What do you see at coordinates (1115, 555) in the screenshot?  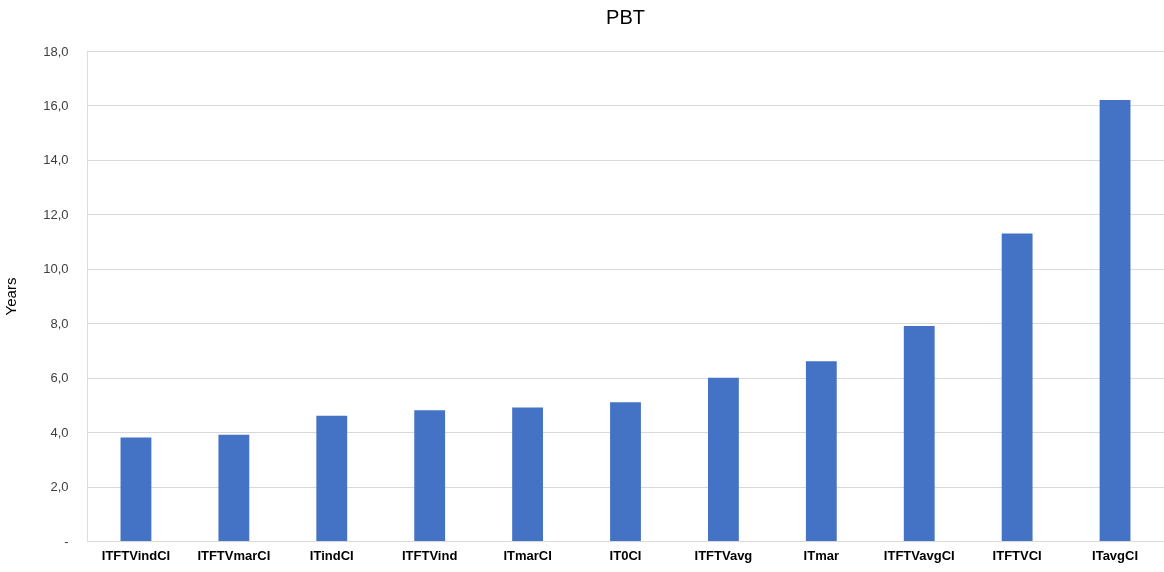 I see `x-tick-label: ITavgCI` at bounding box center [1115, 555].